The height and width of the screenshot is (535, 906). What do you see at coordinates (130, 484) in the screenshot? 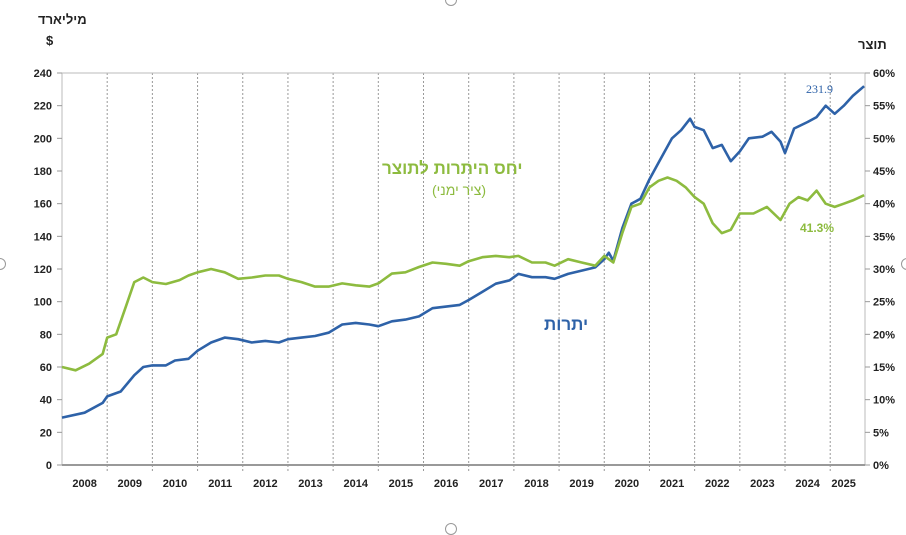
I see `x-tick-label: 2009` at bounding box center [130, 484].